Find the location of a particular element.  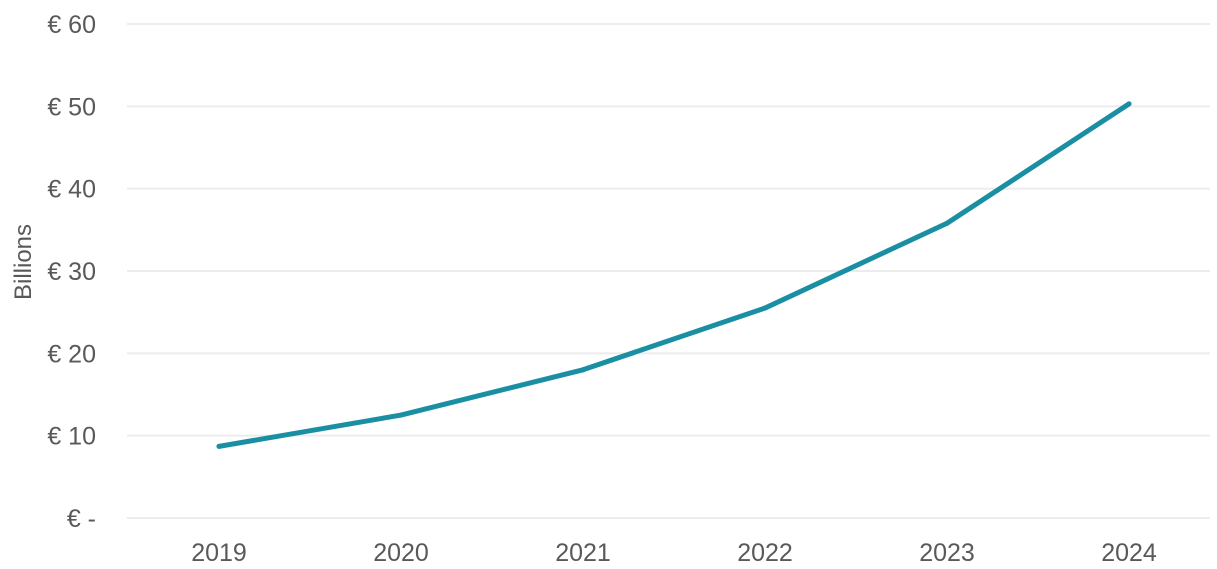

y-tick-label: € - is located at coordinates (81, 519).